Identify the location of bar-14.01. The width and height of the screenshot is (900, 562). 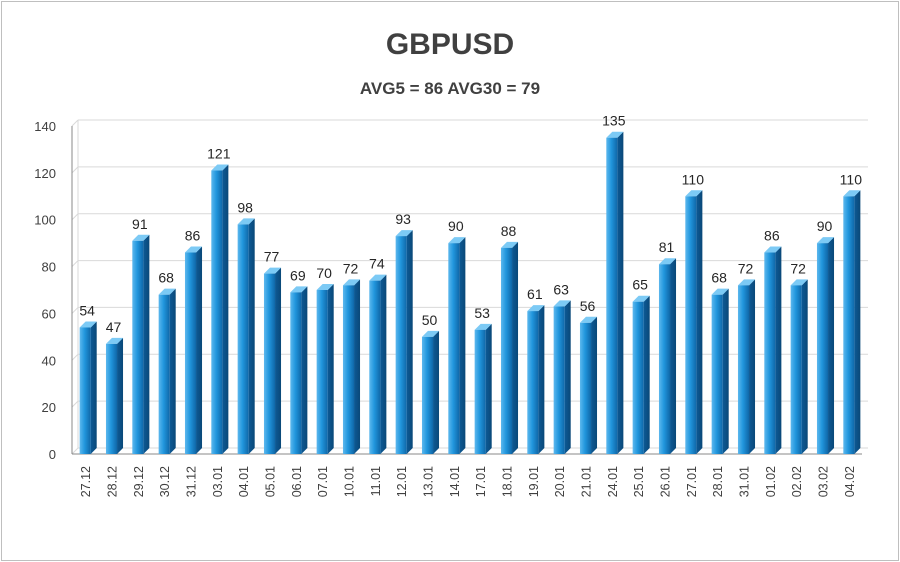
(457, 345).